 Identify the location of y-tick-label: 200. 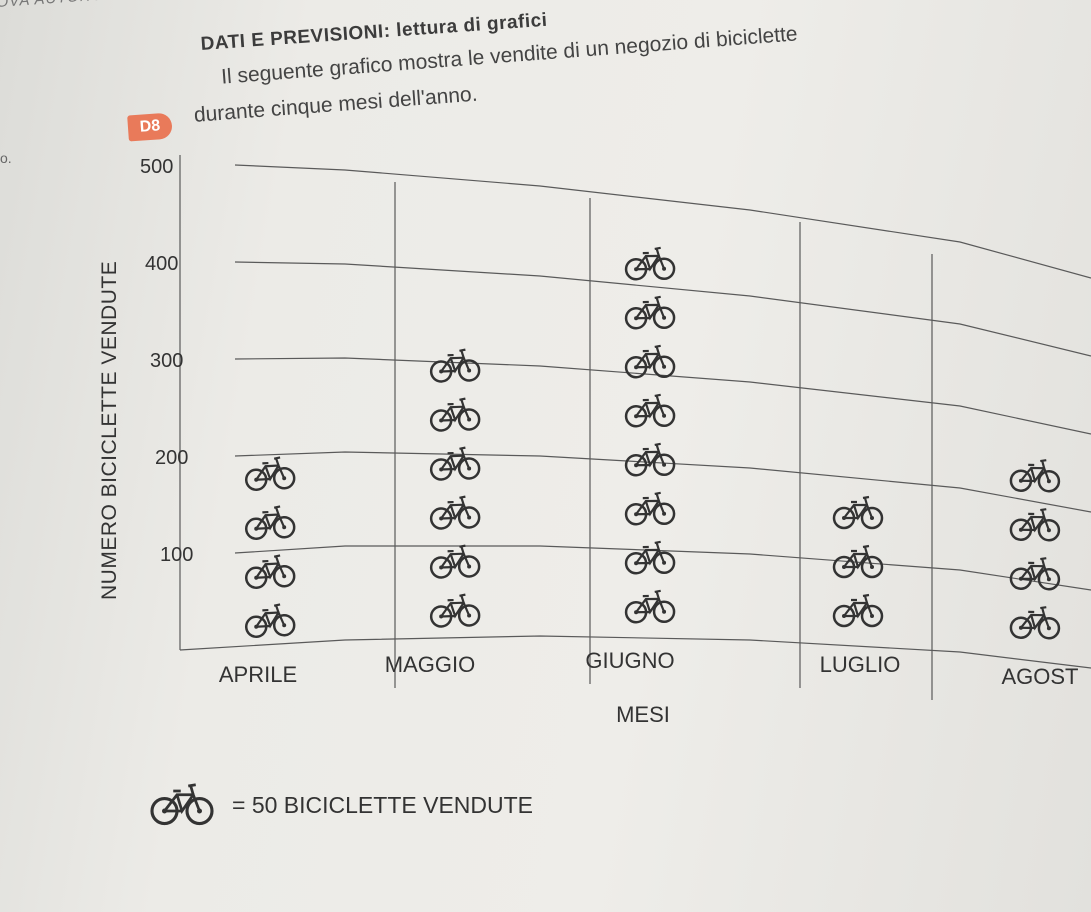
(171, 458).